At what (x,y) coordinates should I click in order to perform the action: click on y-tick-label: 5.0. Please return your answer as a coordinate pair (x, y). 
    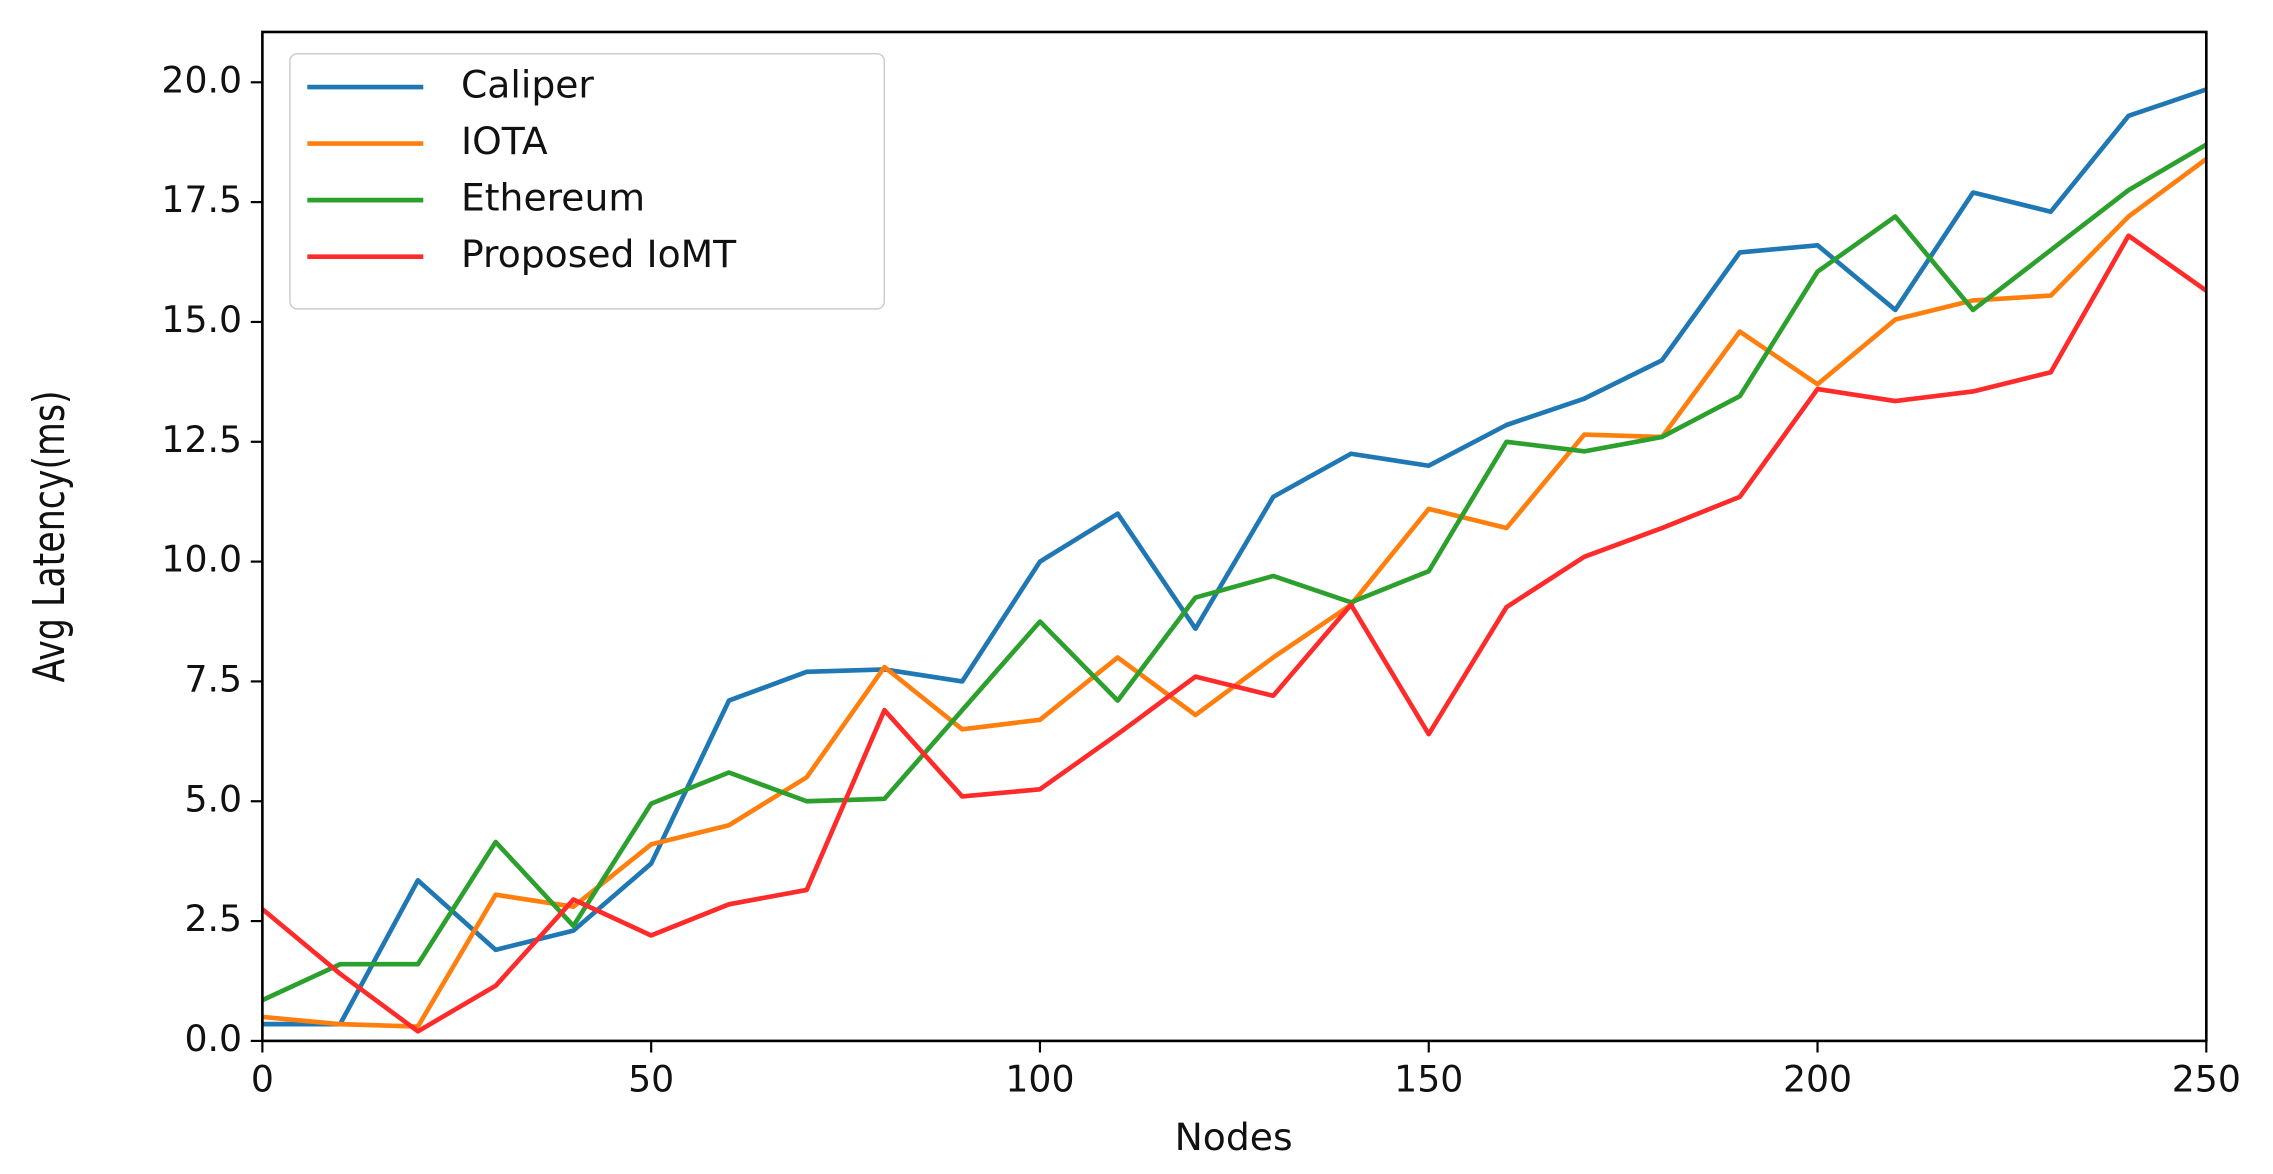
    Looking at the image, I should click on (213, 798).